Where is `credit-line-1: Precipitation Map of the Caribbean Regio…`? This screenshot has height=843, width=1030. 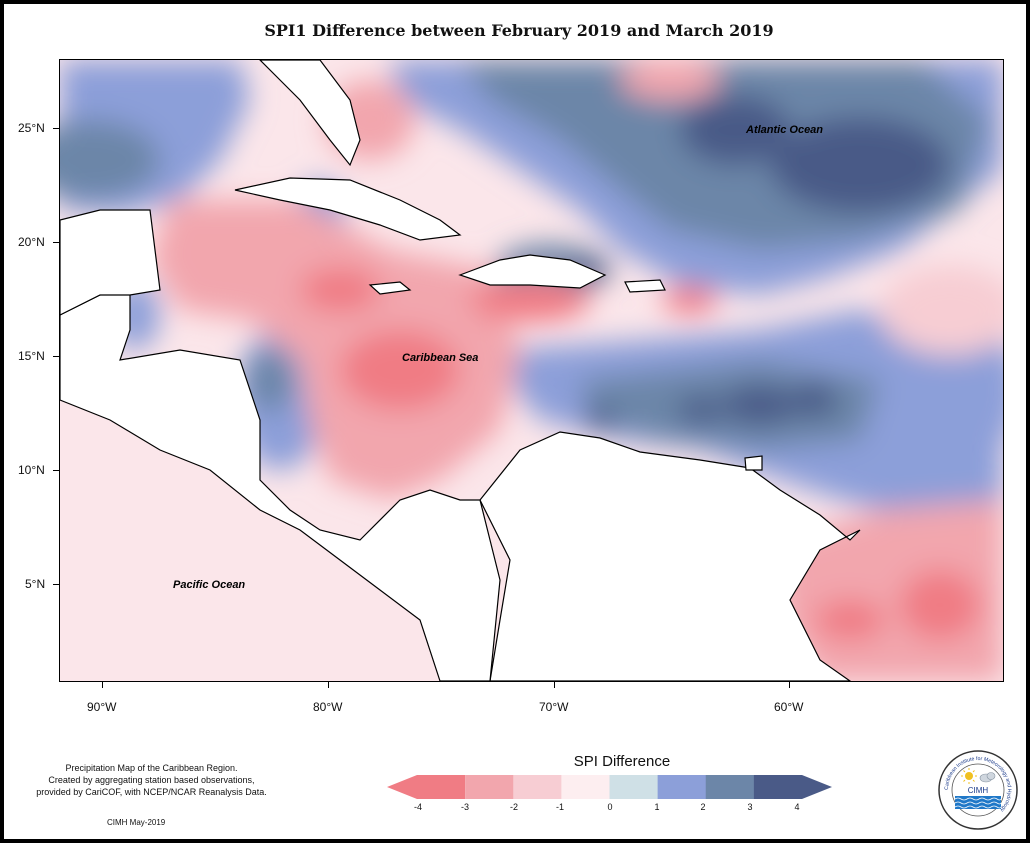
credit-line-1: Precipitation Map of the Caribbean Regio… is located at coordinates (151, 768).